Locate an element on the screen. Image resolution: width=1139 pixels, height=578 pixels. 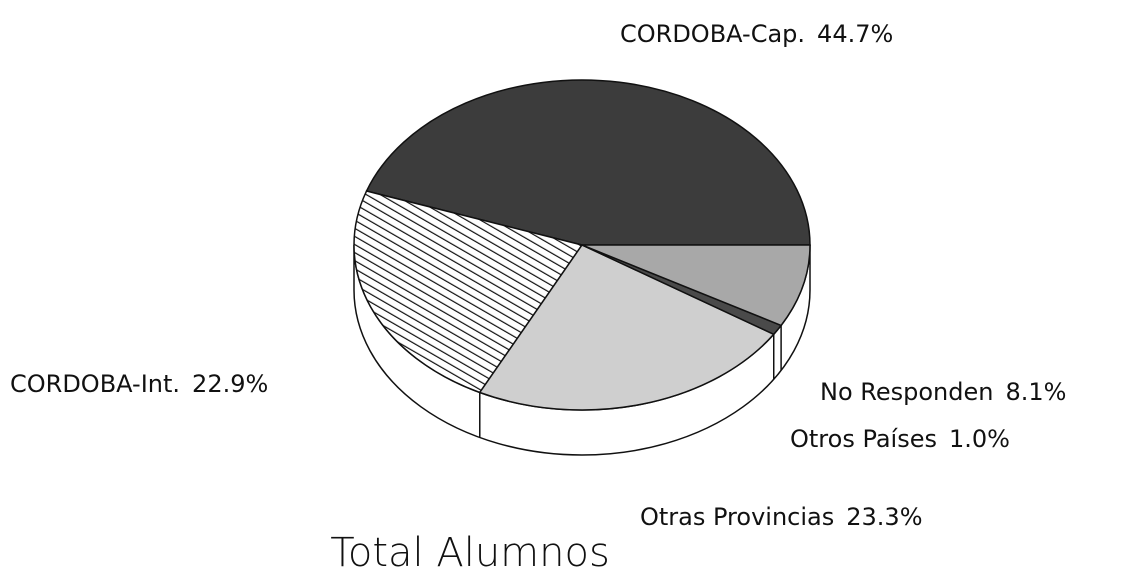
slice-value: 44.7% is located at coordinates (855, 34).